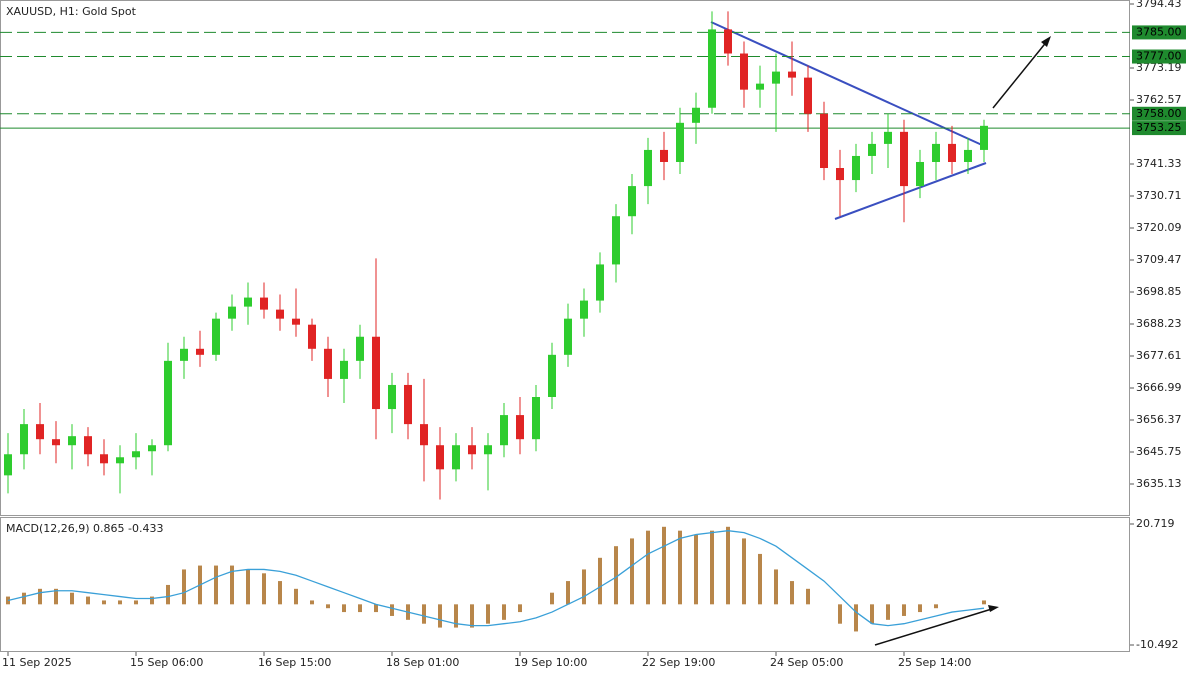  I want to click on x-tick-label: 25 Sep 14:00, so click(934, 662).